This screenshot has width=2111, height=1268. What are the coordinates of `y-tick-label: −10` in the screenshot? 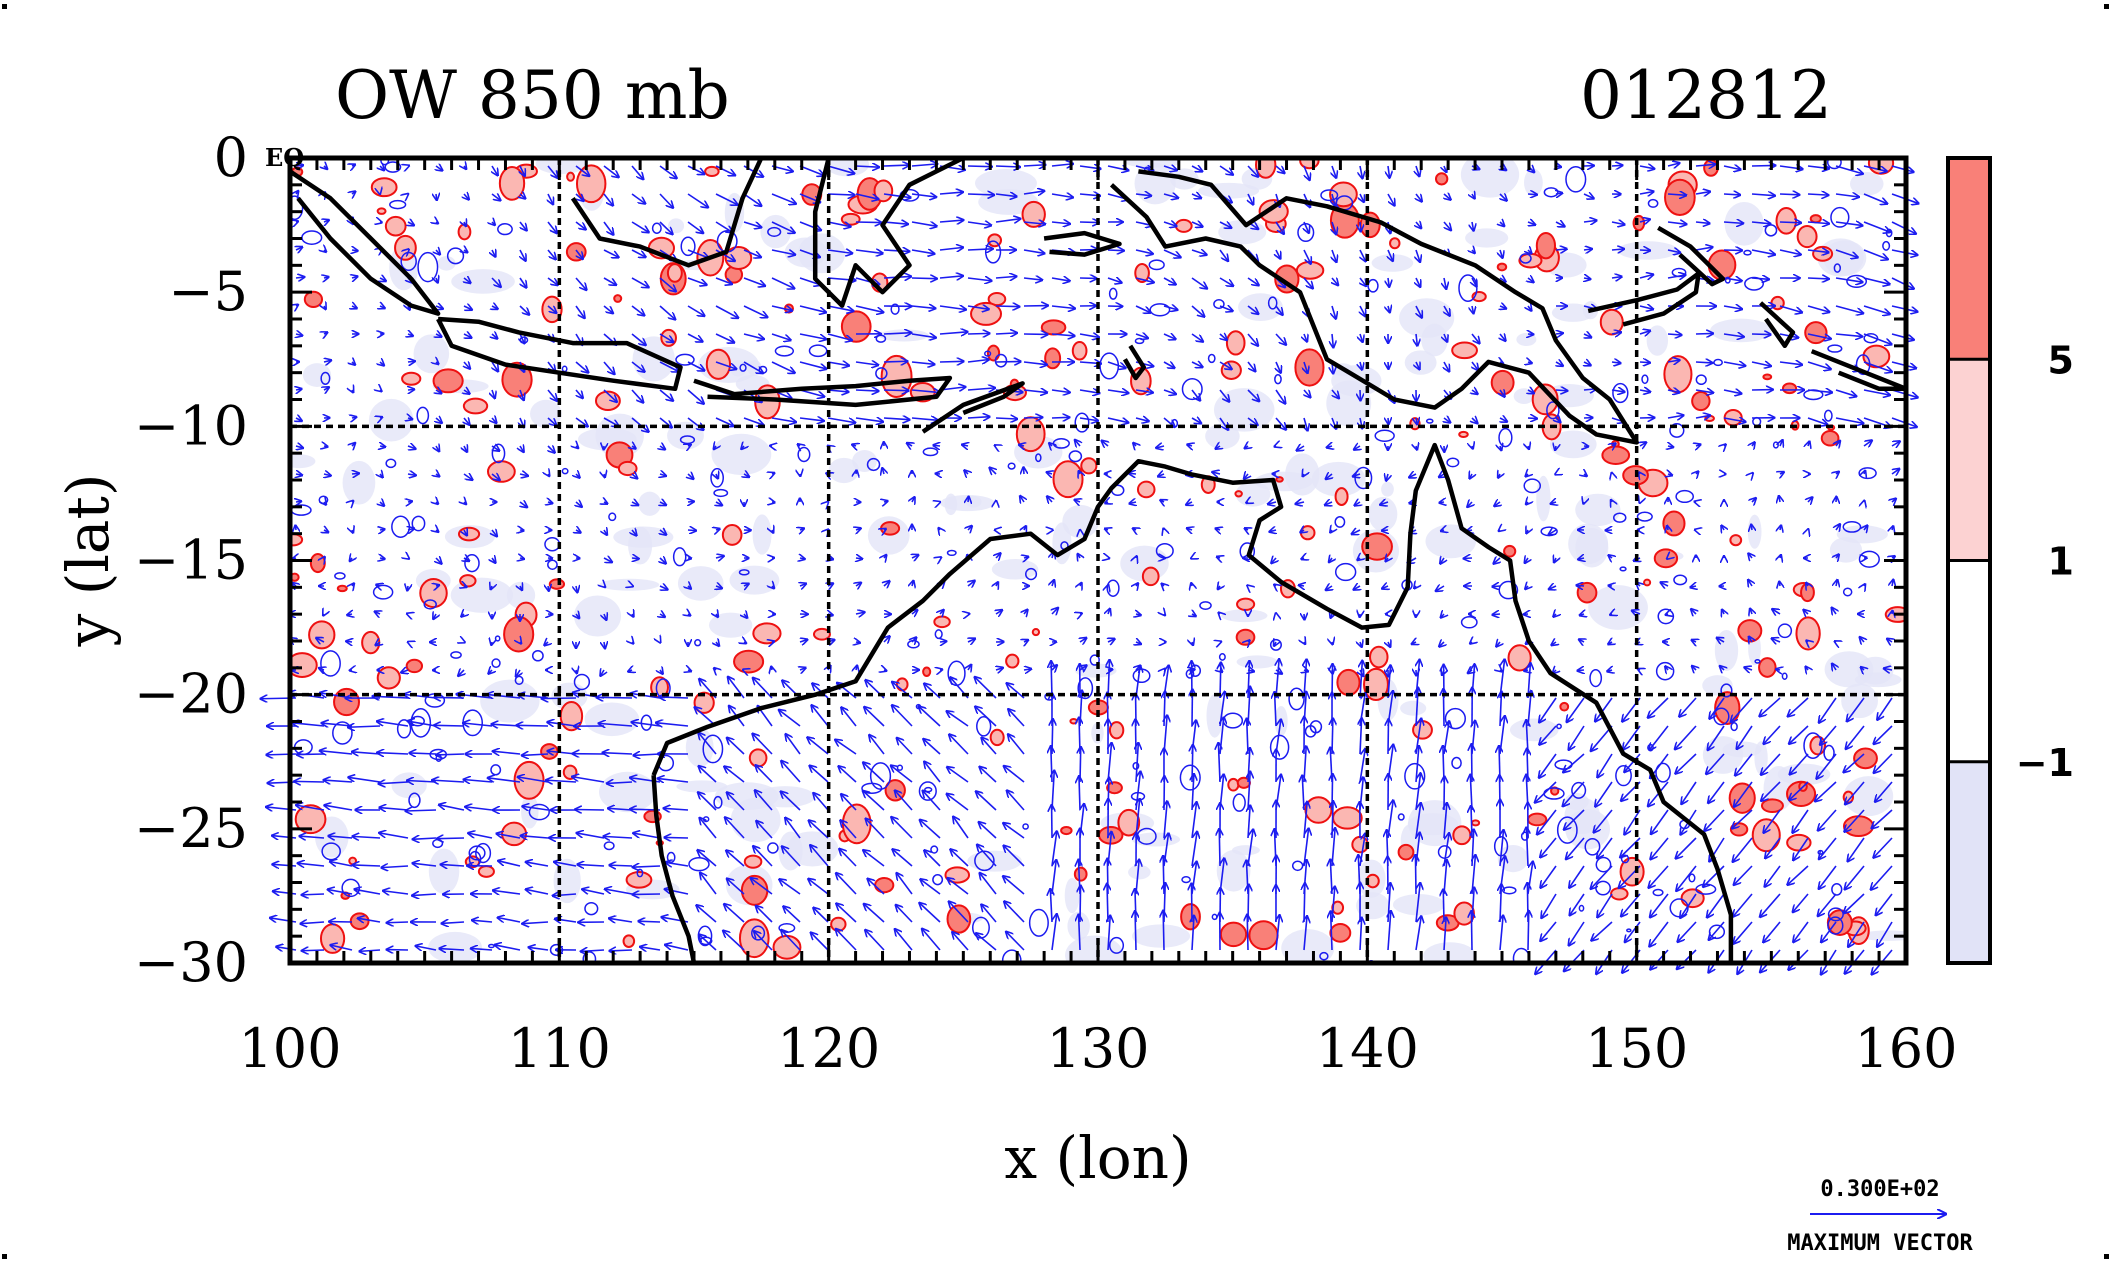 It's located at (191, 425).